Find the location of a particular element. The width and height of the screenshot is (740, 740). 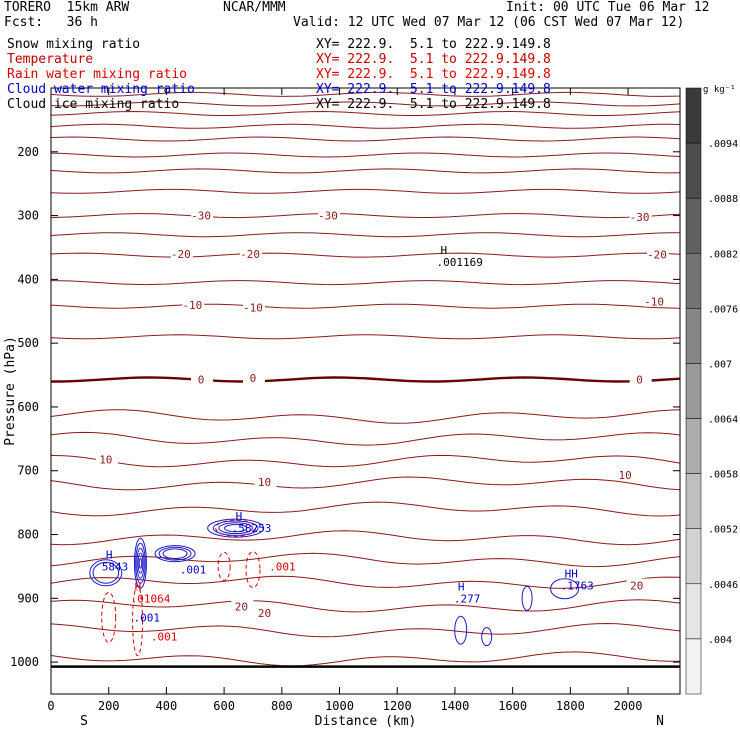

model-title: TORERO 15km ARW is located at coordinates (67, 7).